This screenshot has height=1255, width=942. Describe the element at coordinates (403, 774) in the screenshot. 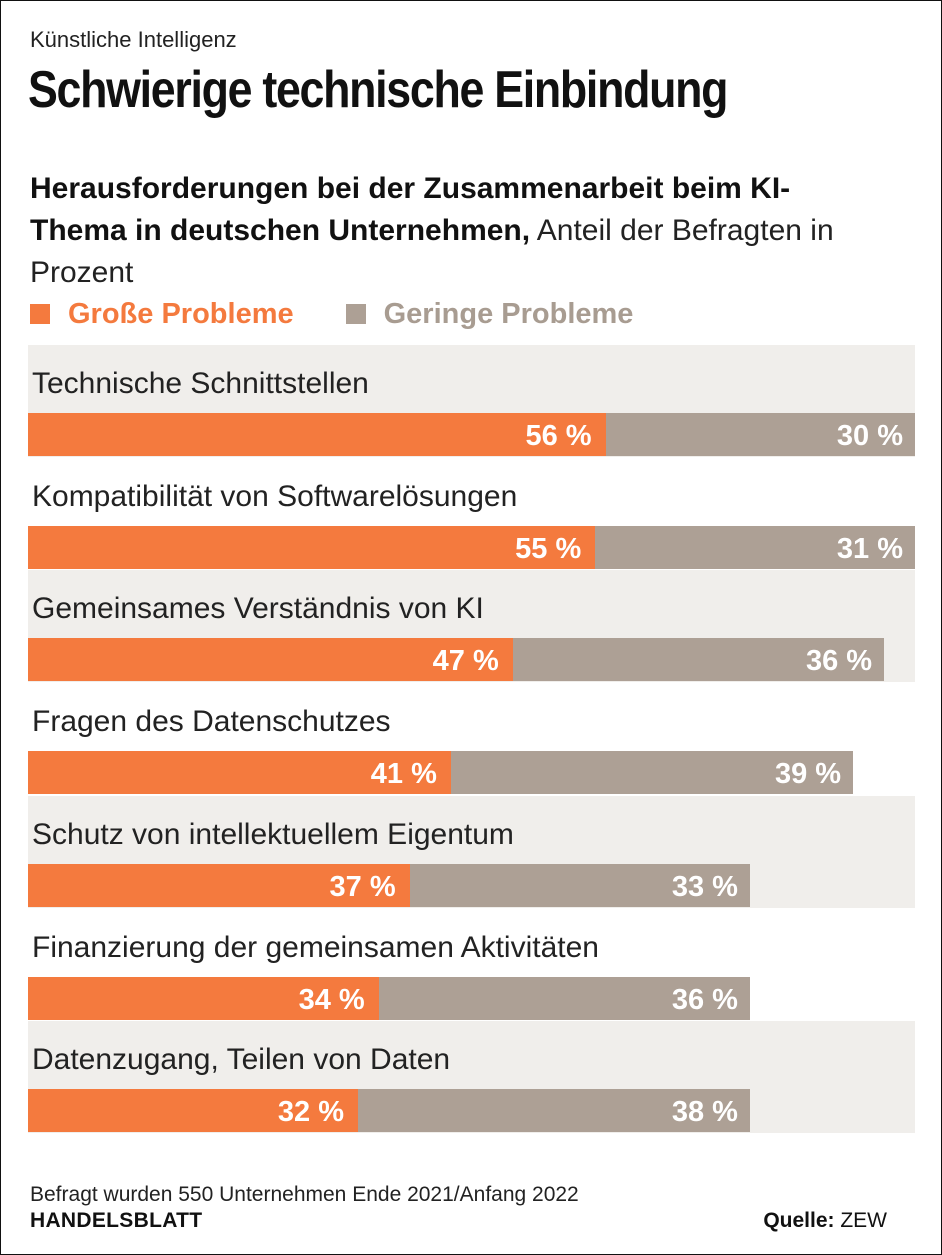

I see `value-label-gross: 41 %` at that location.